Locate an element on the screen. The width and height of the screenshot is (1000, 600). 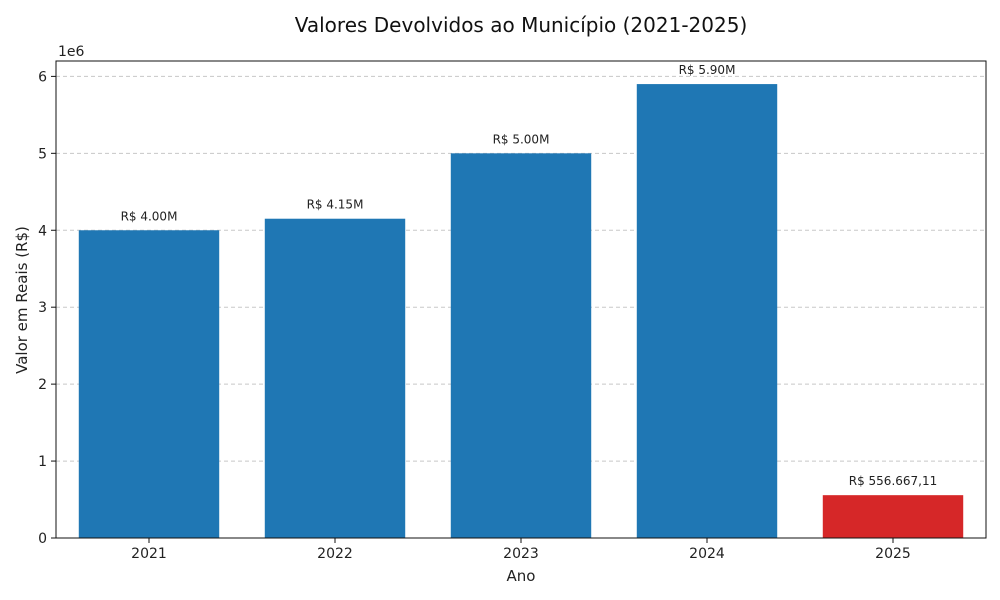
bar-2024 is located at coordinates (707, 311).